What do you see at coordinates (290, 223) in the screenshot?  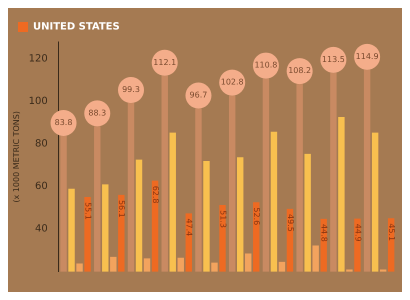 I see `data-label: 49.5` at bounding box center [290, 223].